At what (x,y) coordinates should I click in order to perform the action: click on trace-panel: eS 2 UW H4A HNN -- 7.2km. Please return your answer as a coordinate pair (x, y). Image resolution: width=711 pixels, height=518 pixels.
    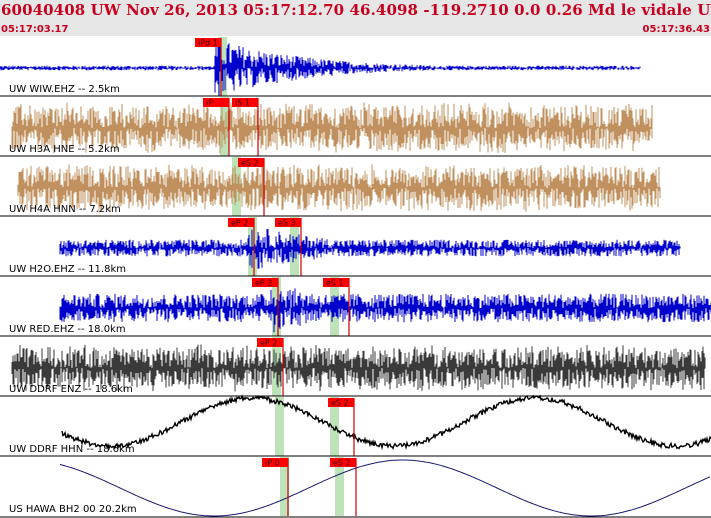
    Looking at the image, I should click on (355, 185).